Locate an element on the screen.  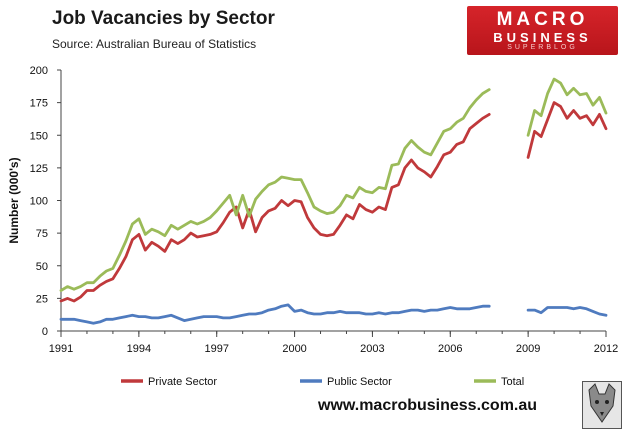
y-tick-label: 0 is located at coordinates (45, 332).